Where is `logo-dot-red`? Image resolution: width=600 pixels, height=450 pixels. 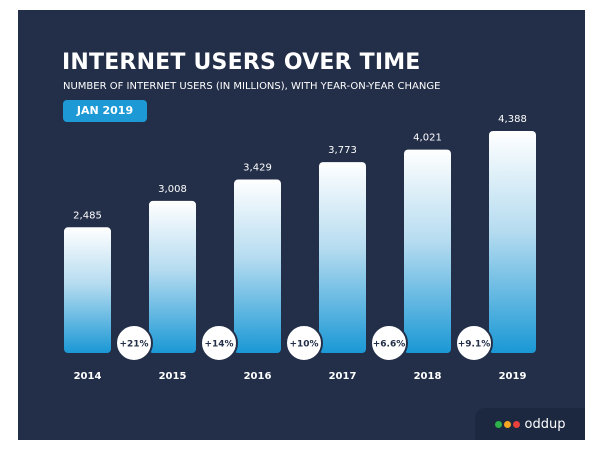
logo-dot-red is located at coordinates (516, 424).